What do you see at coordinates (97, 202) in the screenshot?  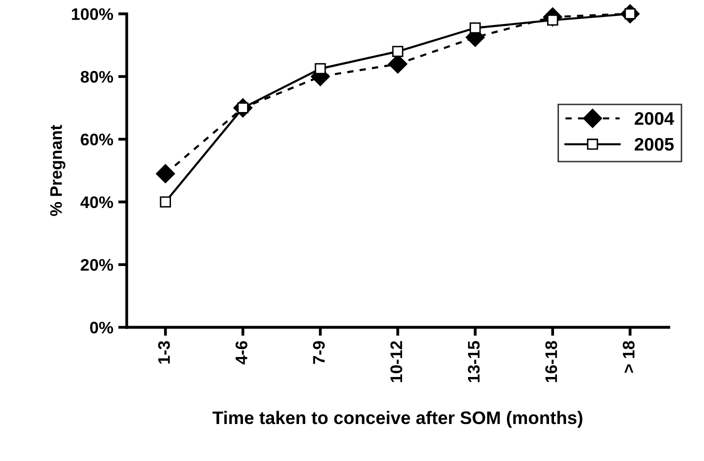 I see `y-tick-label: 40%` at bounding box center [97, 202].